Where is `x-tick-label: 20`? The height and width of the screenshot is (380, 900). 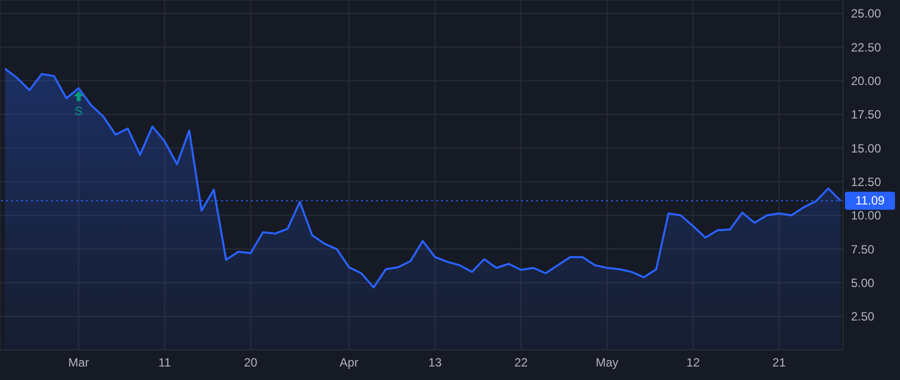
x-tick-label: 20 is located at coordinates (251, 363).